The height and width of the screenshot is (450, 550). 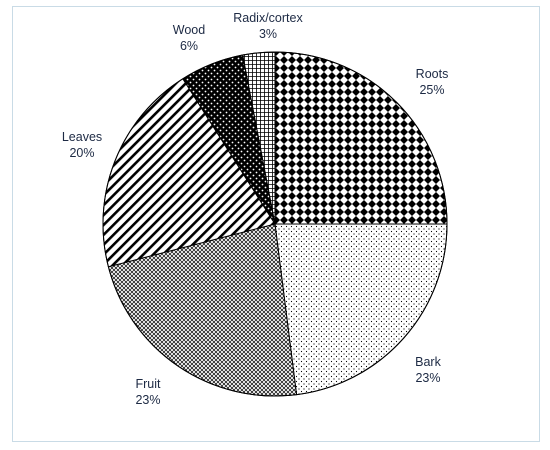 What do you see at coordinates (432, 82) in the screenshot?
I see `slice-label-roots: Roots 25%` at bounding box center [432, 82].